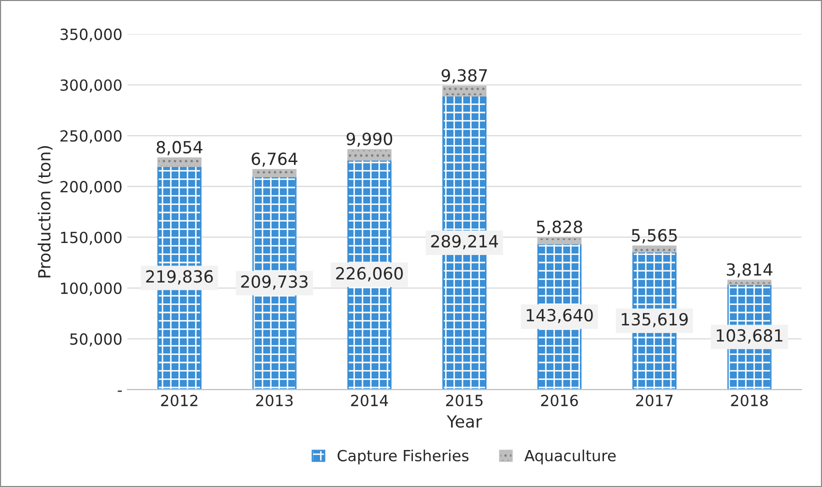  I want to click on x-tick-label: 2014, so click(369, 400).